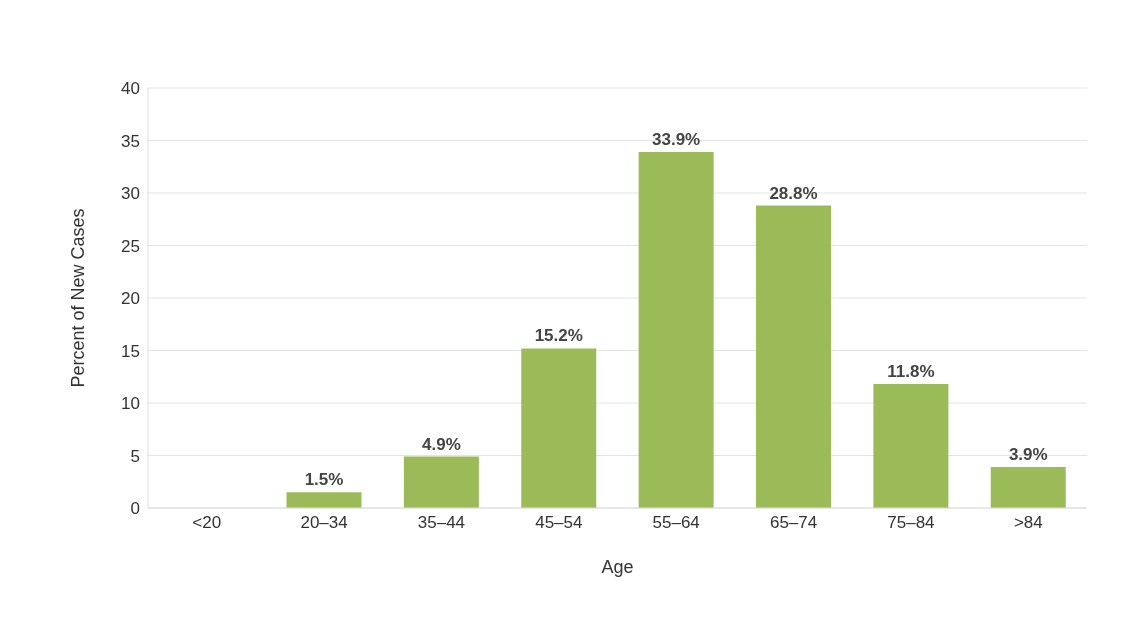  What do you see at coordinates (1028, 455) in the screenshot?
I see `data-label: 3.9%` at bounding box center [1028, 455].